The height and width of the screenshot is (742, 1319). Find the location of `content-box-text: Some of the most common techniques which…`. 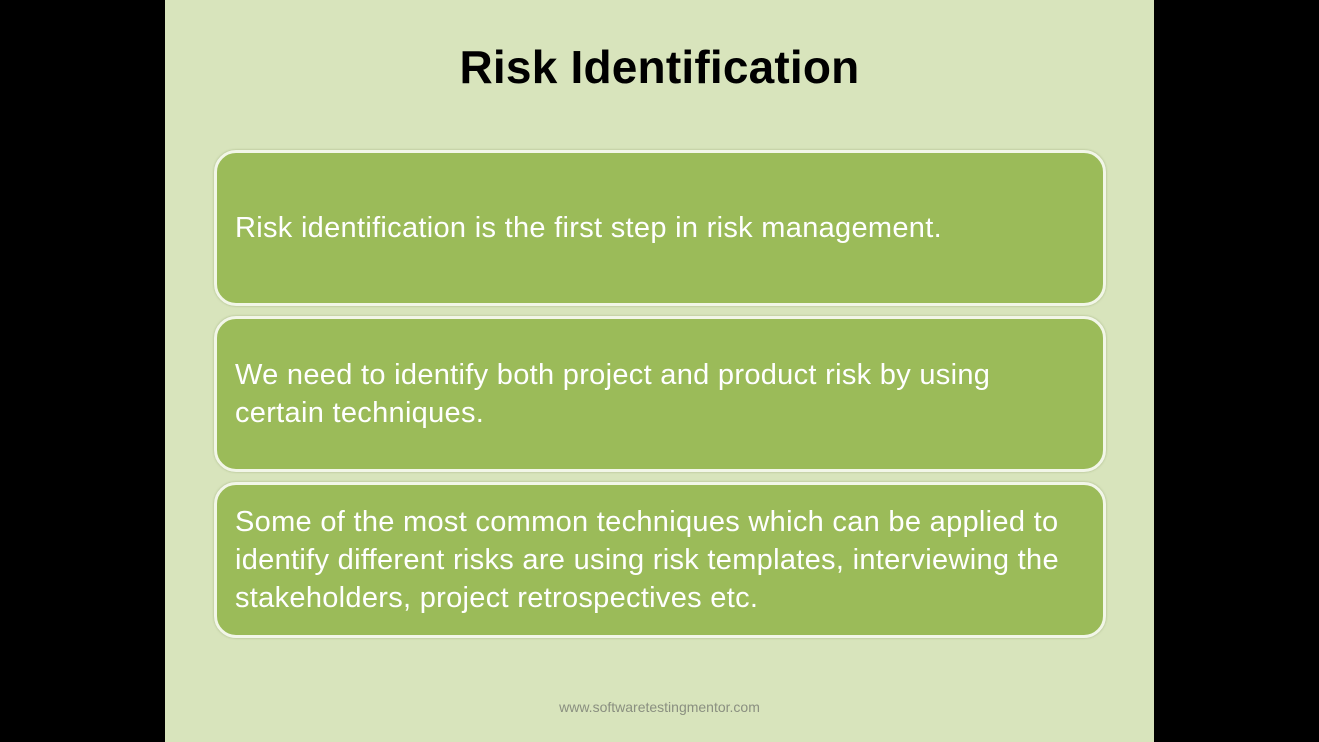

content-box-text: Some of the most common techniques which… is located at coordinates (647, 560).